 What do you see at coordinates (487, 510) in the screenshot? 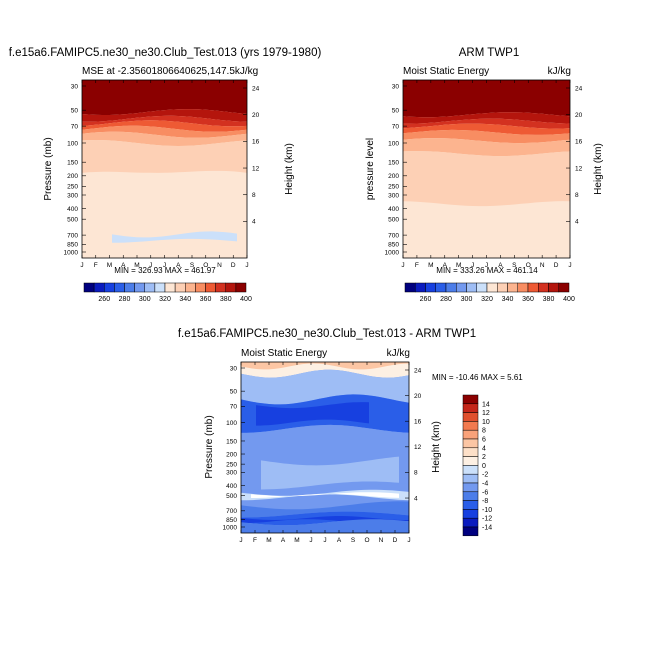
I see `colorbar-label: -10` at bounding box center [487, 510].